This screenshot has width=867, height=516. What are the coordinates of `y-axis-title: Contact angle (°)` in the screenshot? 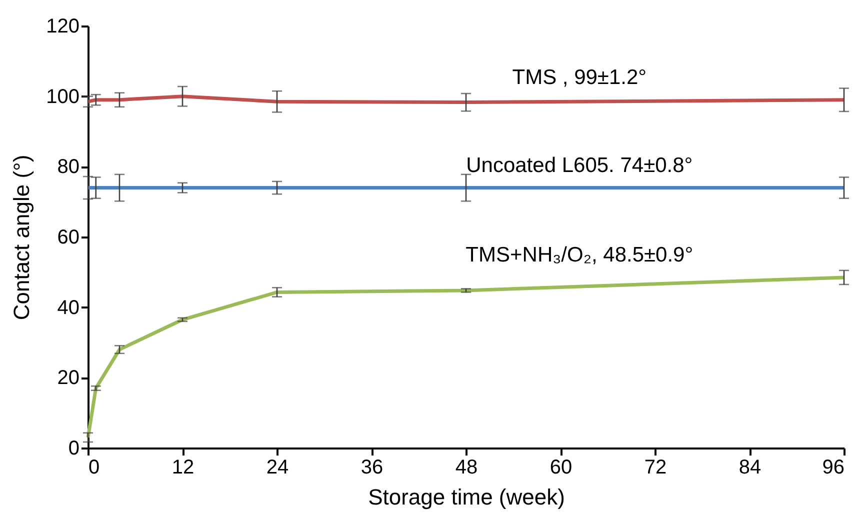 It's located at (21, 237).